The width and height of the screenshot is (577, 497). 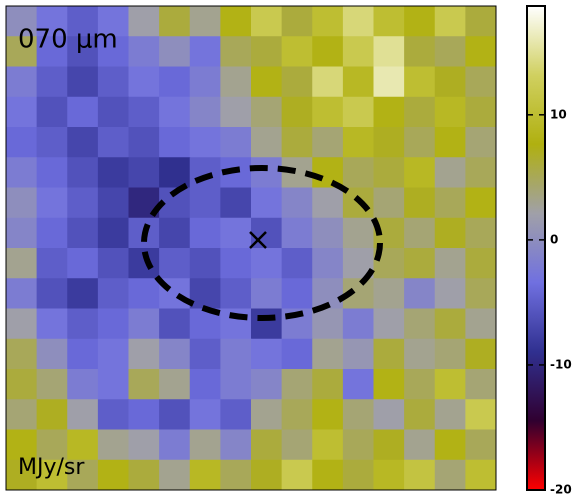 I want to click on aperture-ellipse, so click(x=262, y=243).